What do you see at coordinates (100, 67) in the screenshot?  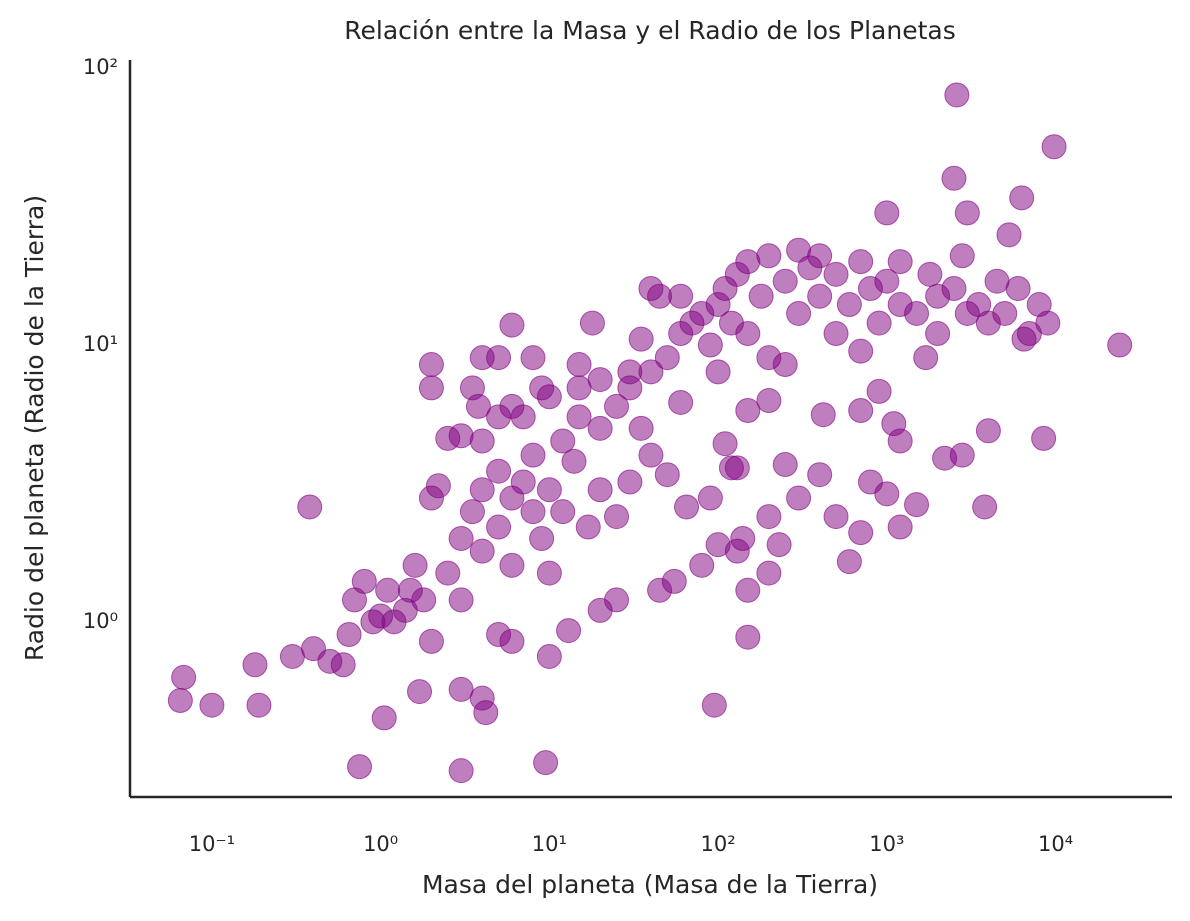 I see `y-tick-label: 10²` at bounding box center [100, 67].